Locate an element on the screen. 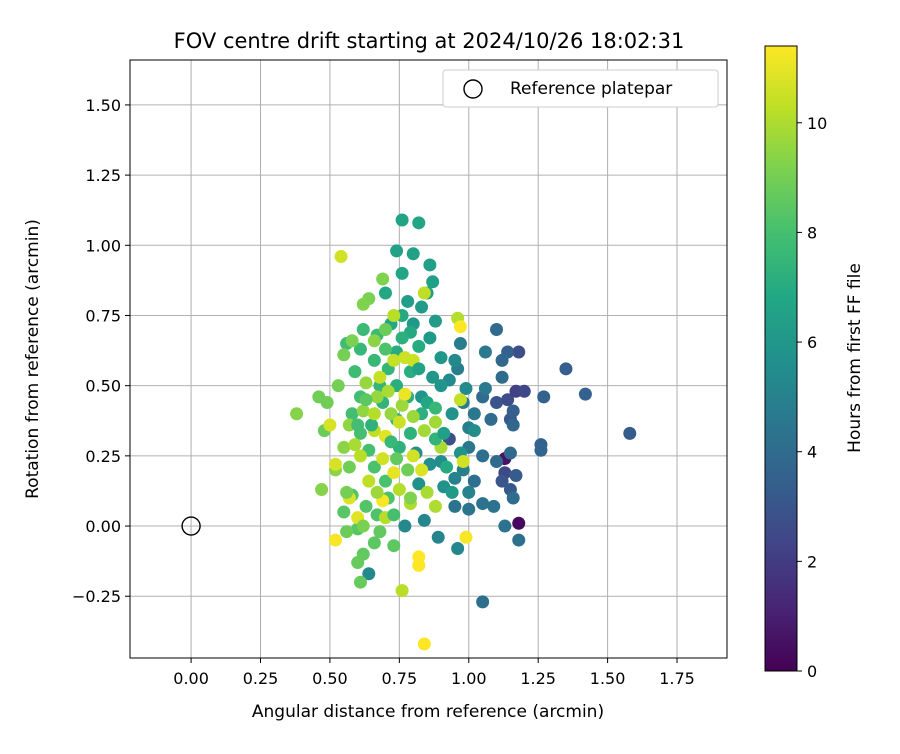 The height and width of the screenshot is (754, 900). x-tick-label: 0.50 is located at coordinates (330, 678).